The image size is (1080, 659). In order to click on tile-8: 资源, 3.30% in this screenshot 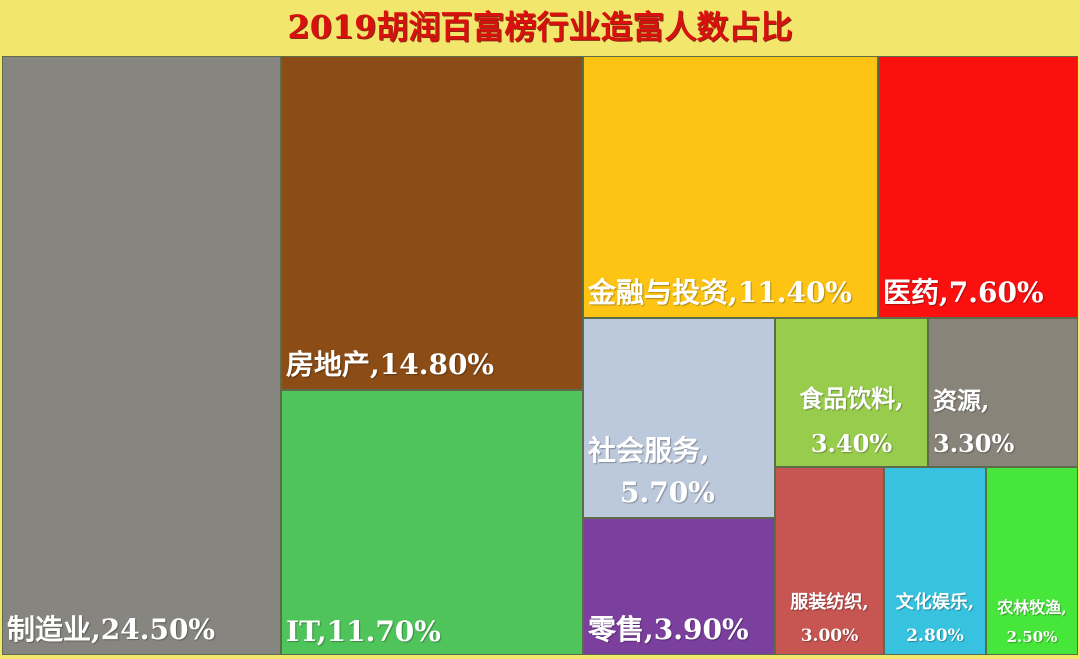, I will do `click(1003, 392)`.